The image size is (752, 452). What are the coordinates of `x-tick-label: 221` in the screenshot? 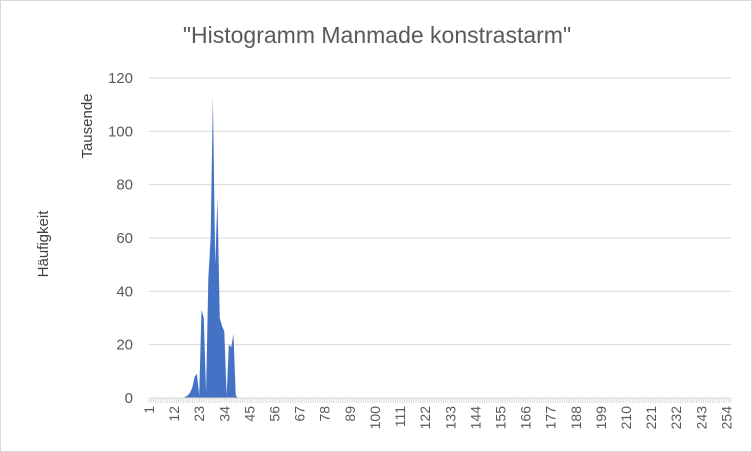 It's located at (651, 418).